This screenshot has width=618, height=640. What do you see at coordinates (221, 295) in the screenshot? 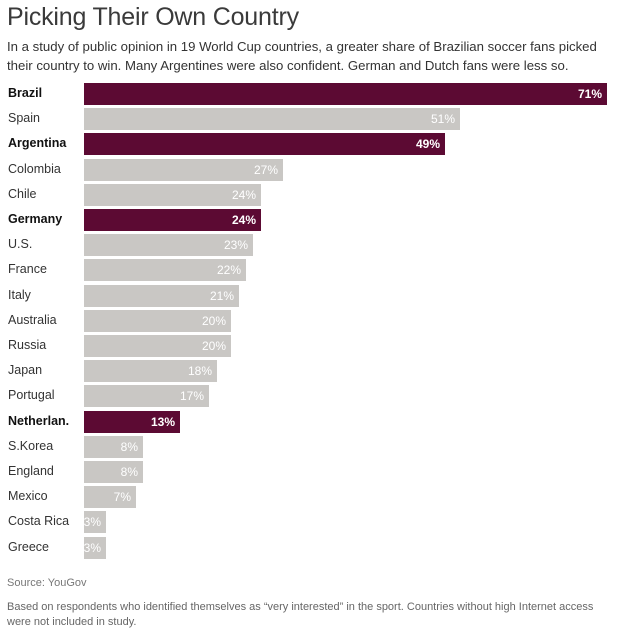
I see `value-label: 21%` at bounding box center [221, 295].